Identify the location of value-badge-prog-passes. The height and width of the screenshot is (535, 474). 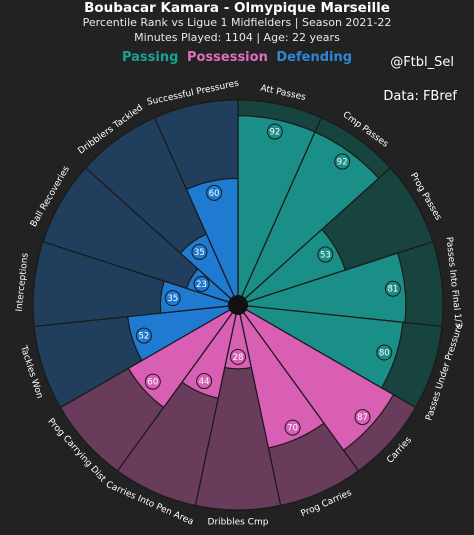
(325, 254).